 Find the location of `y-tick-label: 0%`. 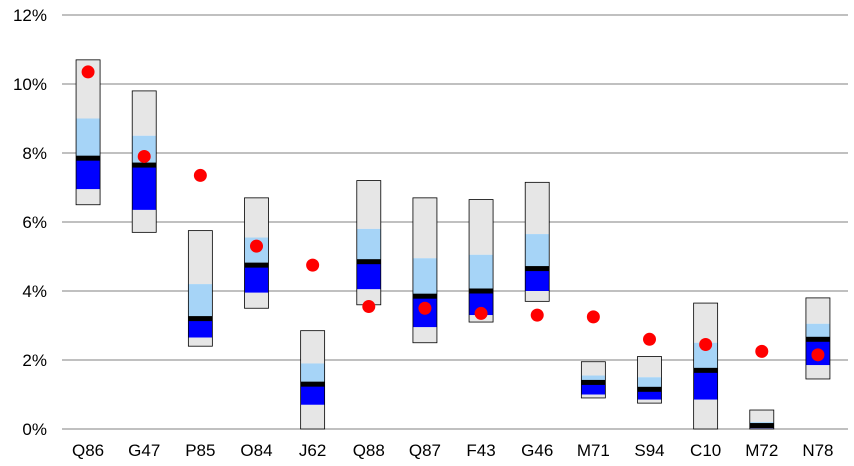

y-tick-label: 0% is located at coordinates (34, 429).